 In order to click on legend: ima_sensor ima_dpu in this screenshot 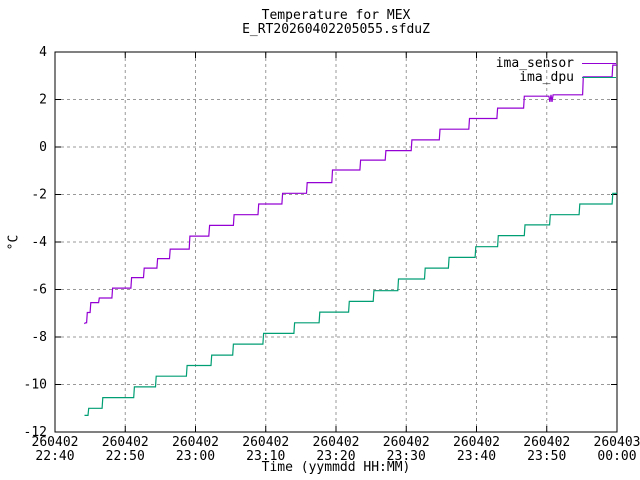, I will do `click(555, 70)`.